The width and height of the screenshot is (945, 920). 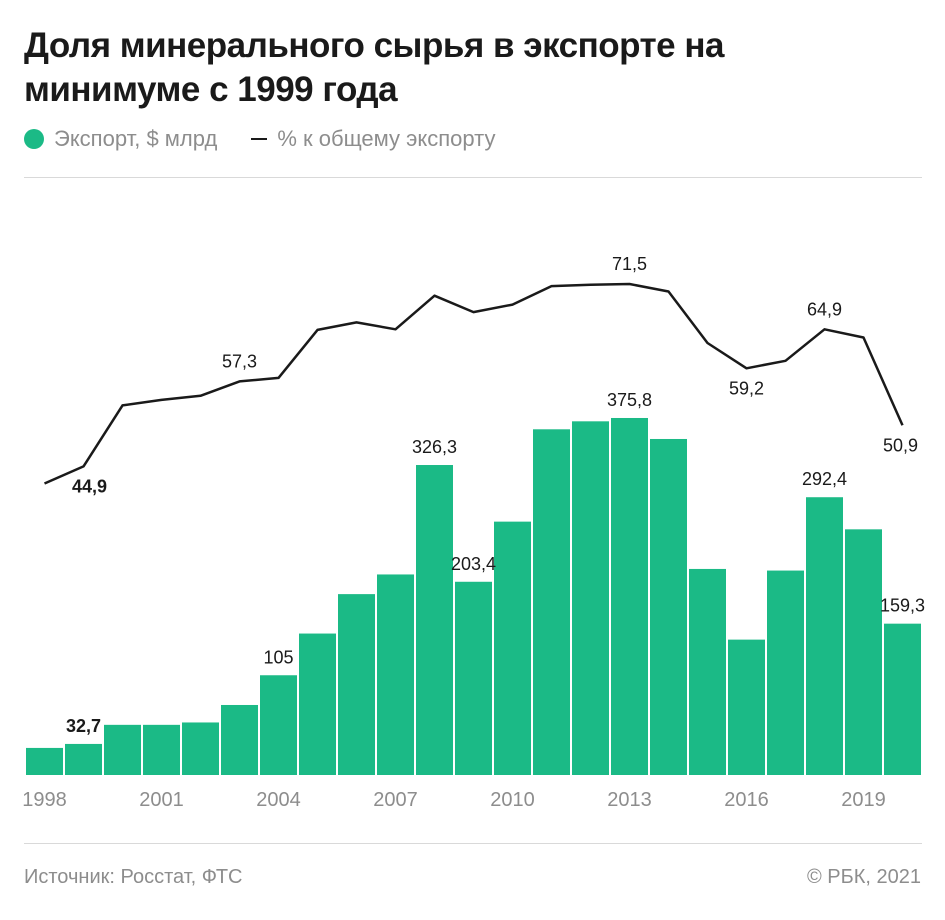 I want to click on line-label-2020: 50,9, so click(x=900, y=445).